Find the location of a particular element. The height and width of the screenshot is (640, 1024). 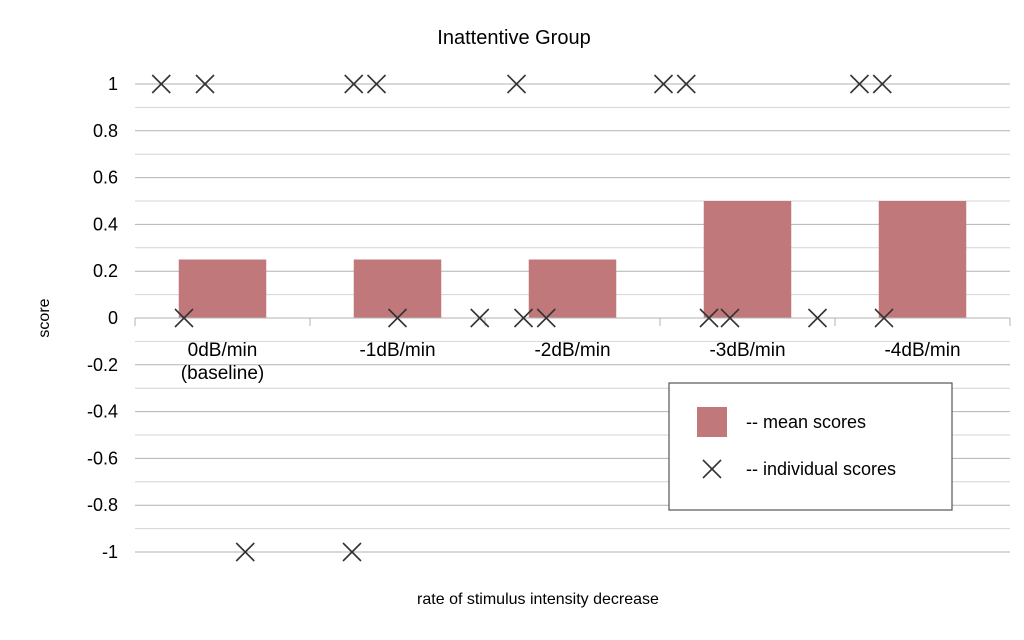

x-category-label: (baseline) is located at coordinates (222, 373).